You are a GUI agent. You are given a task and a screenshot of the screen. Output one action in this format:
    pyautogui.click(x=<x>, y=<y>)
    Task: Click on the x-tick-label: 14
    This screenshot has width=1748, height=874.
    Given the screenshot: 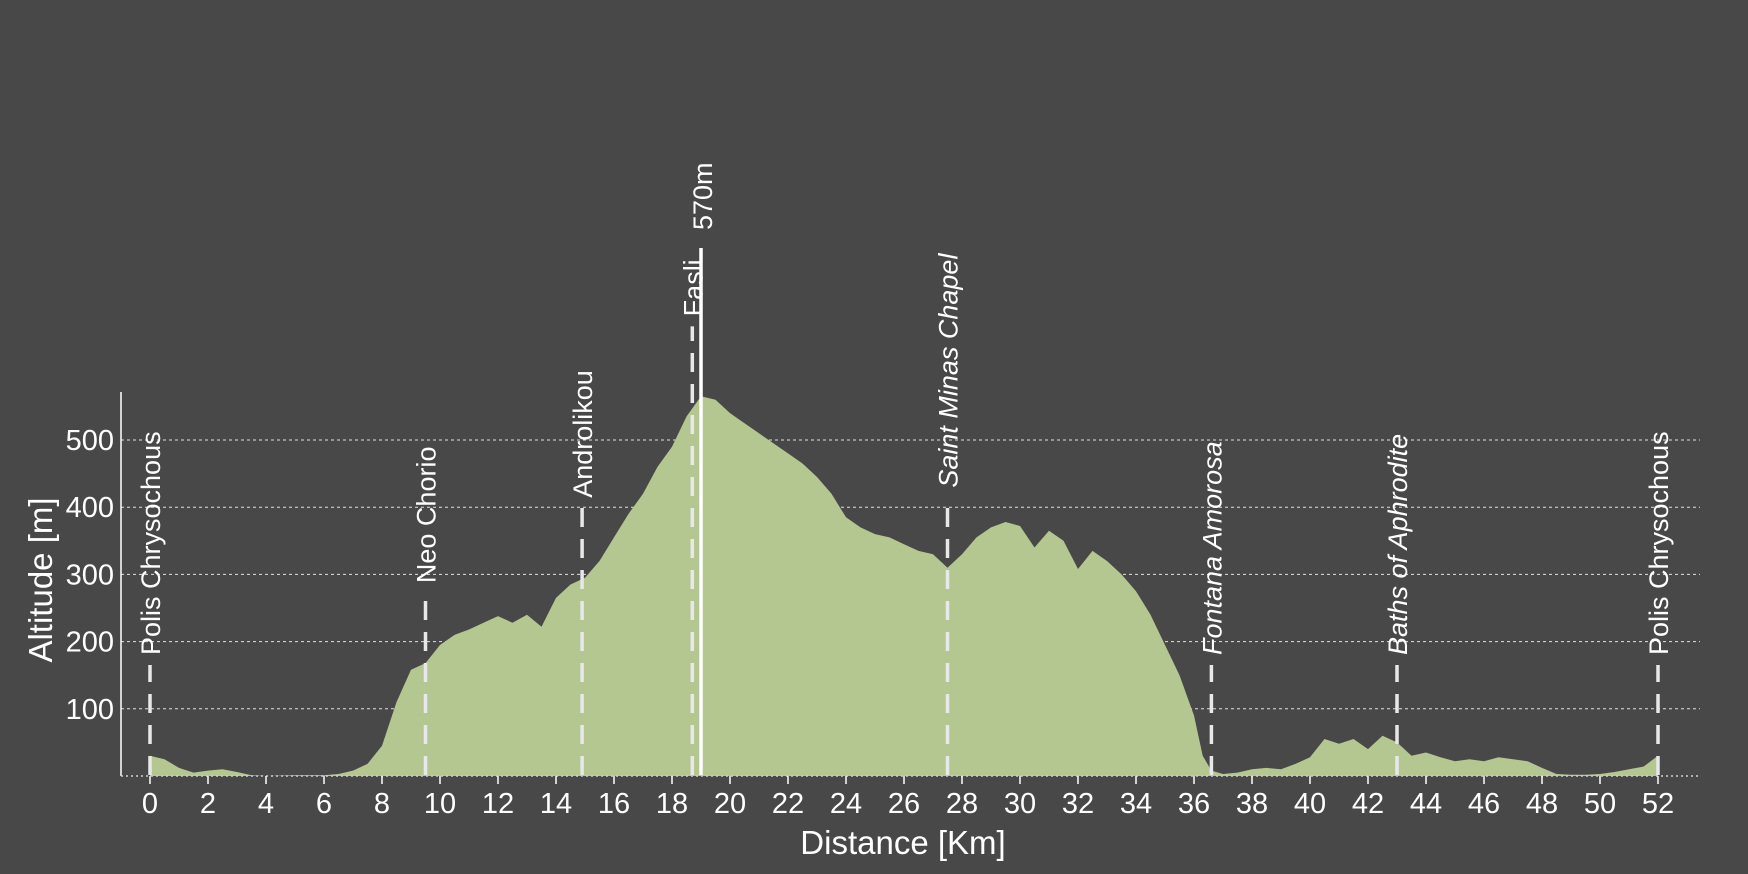 What is the action you would take?
    pyautogui.click(x=556, y=804)
    